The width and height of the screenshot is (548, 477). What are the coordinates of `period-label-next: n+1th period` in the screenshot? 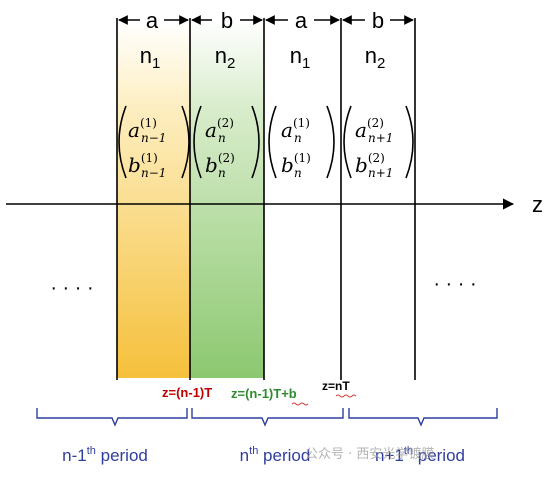 It's located at (420, 455).